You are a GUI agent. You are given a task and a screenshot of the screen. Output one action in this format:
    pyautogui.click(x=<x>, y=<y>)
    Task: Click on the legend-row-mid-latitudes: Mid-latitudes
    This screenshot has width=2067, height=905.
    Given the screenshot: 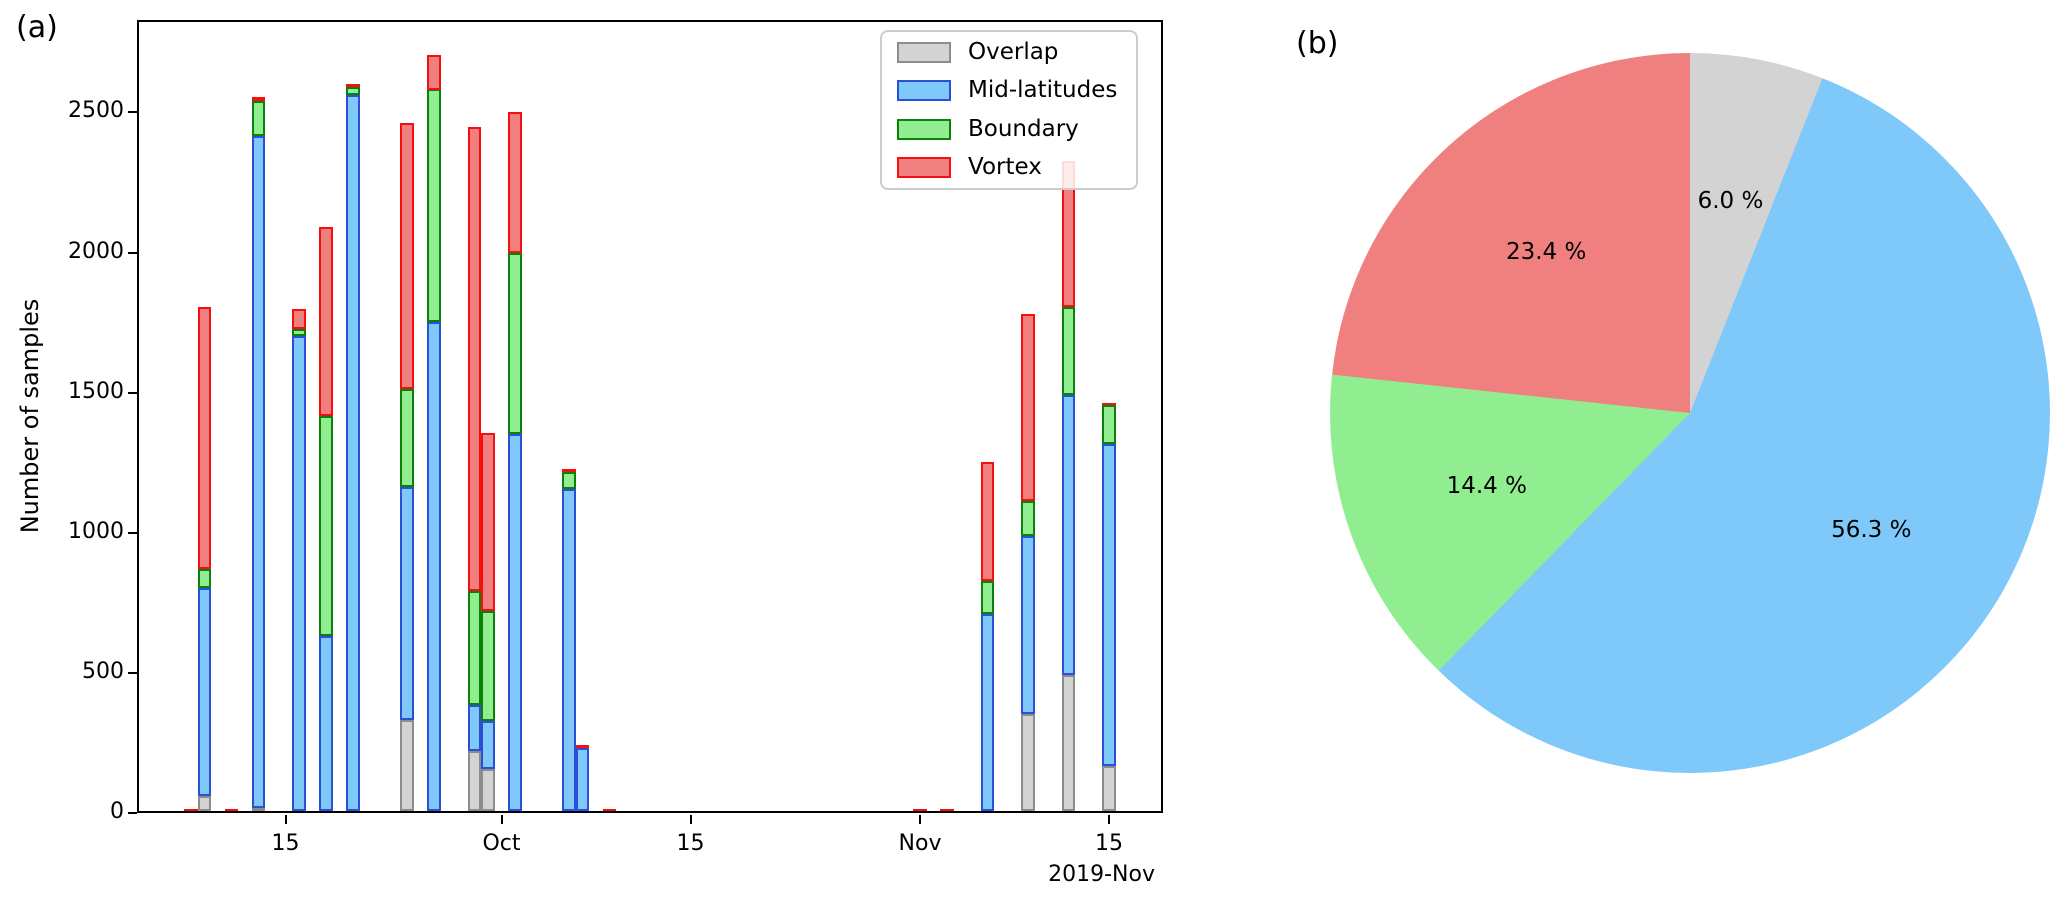 What is the action you would take?
    pyautogui.click(x=1011, y=90)
    